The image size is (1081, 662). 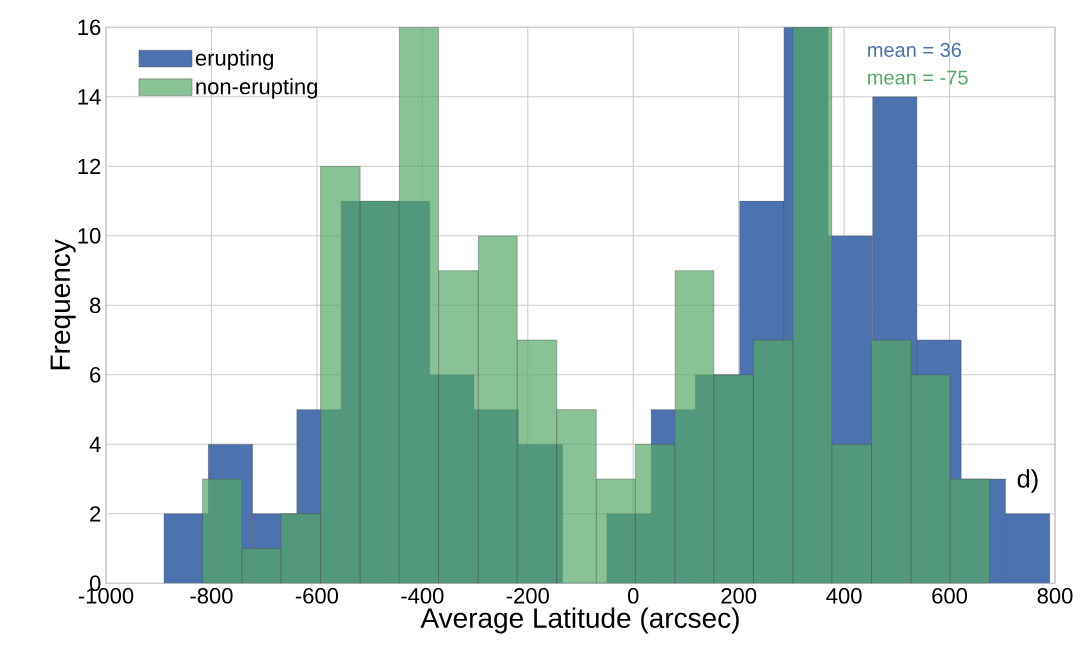 What do you see at coordinates (422, 596) in the screenshot?
I see `x-tick-label: -400` at bounding box center [422, 596].